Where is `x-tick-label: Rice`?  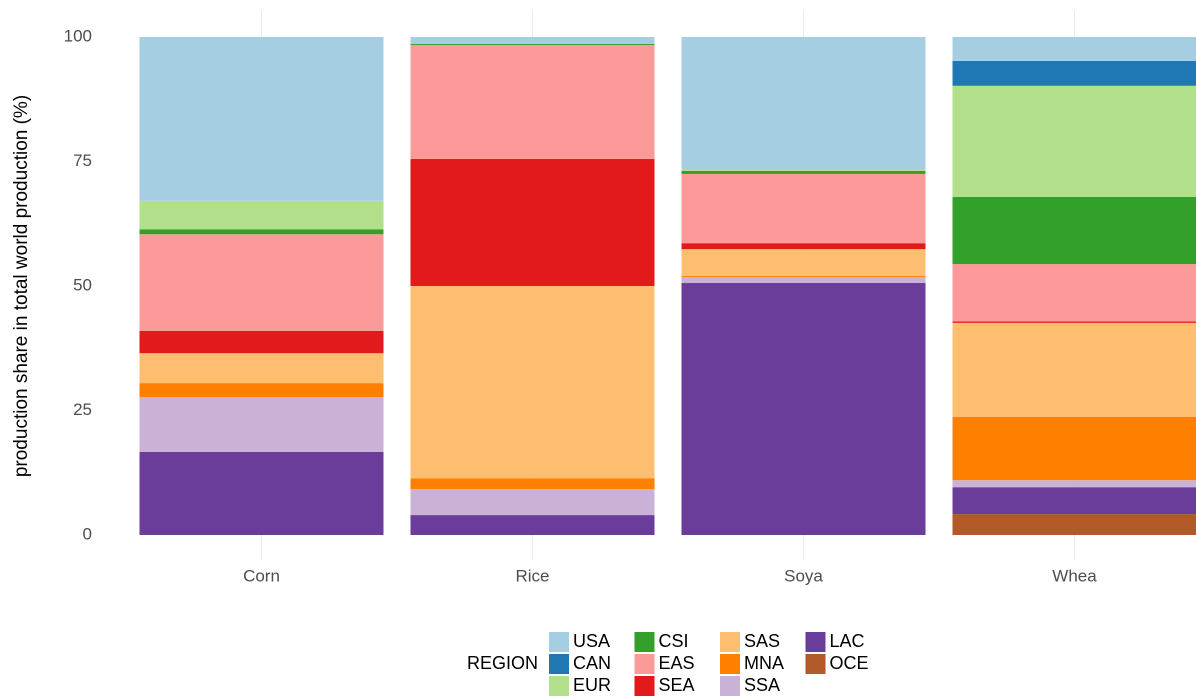
x-tick-label: Rice is located at coordinates (532, 575).